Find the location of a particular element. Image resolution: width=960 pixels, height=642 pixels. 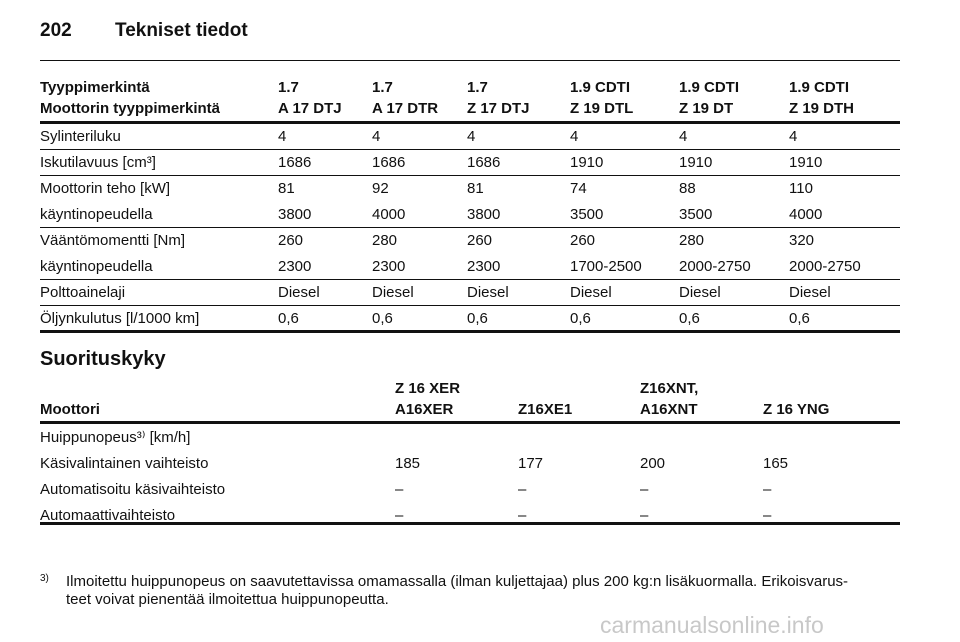

header-cell: Z16XE1 is located at coordinates (545, 409).